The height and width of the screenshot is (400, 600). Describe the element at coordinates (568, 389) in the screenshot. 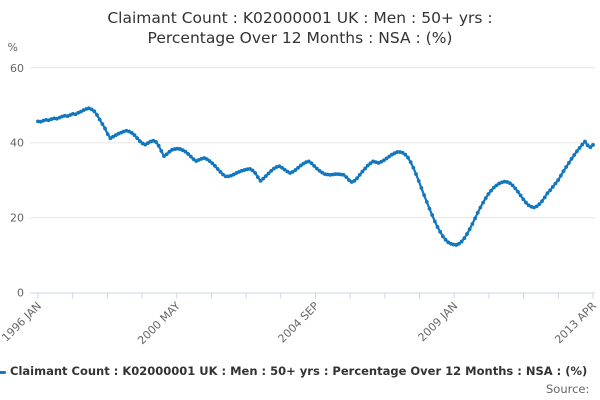

I see `source-label: Source:` at that location.